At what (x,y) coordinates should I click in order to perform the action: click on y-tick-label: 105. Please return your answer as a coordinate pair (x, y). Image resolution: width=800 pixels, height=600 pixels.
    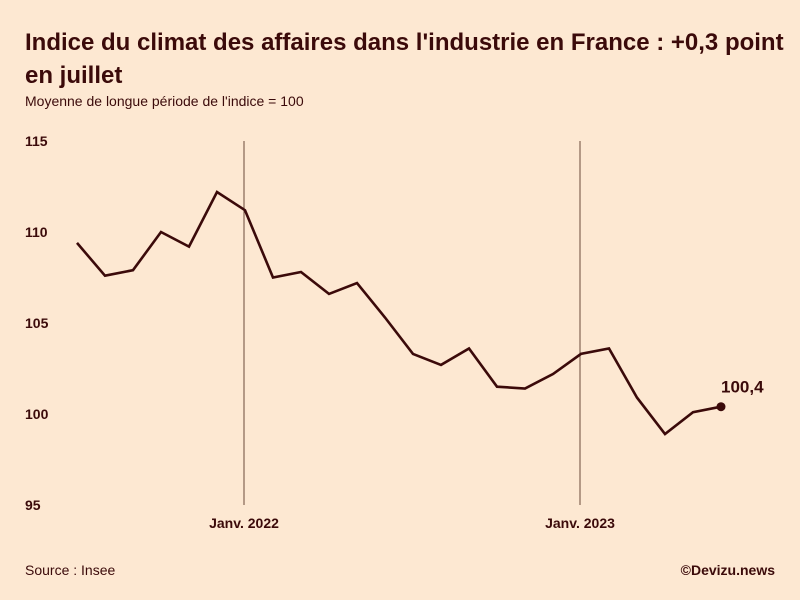
    Looking at the image, I should click on (37, 323).